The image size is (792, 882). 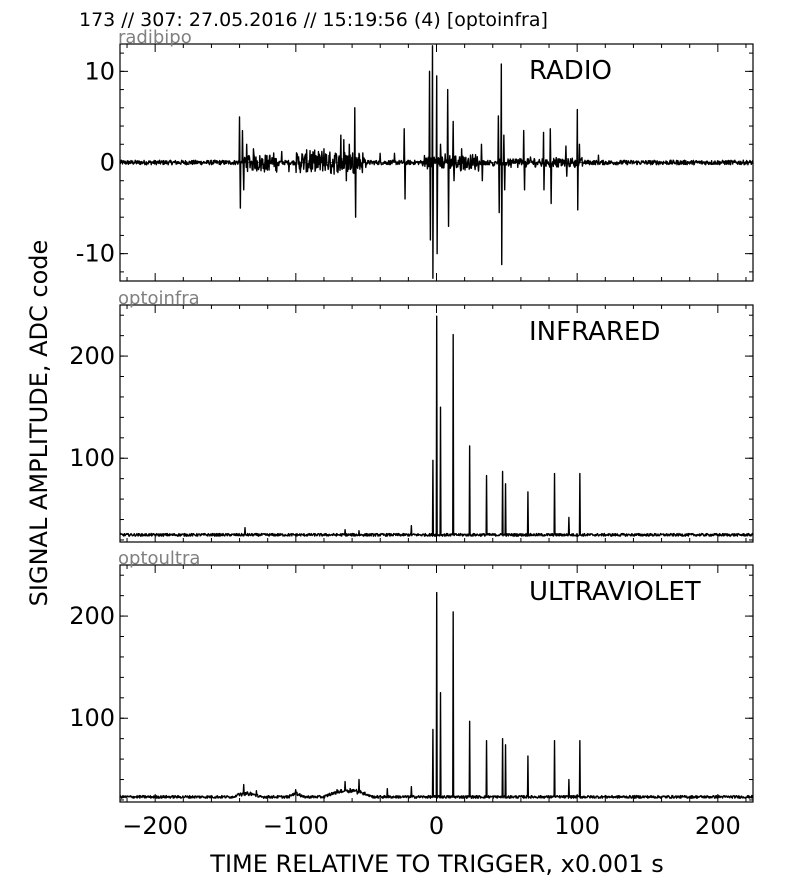 I want to click on y-tick-label: 0, so click(x=107, y=163).